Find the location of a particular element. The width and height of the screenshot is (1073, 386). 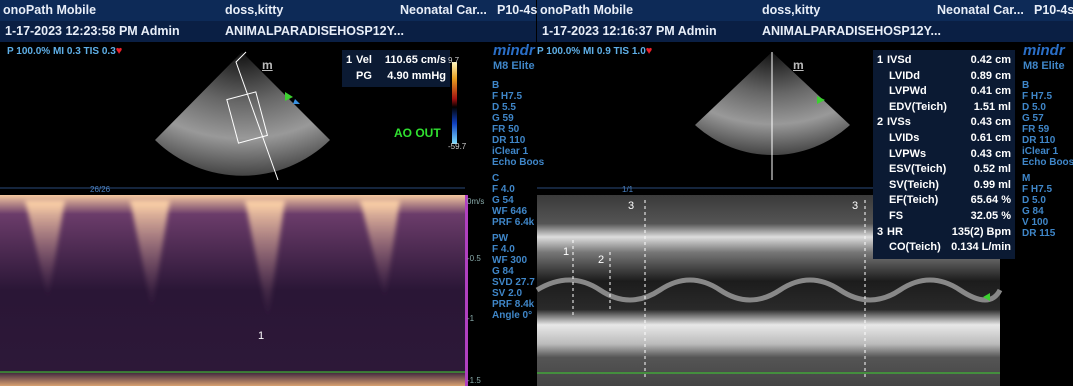

scale-label: -1.5 is located at coordinates (474, 380).